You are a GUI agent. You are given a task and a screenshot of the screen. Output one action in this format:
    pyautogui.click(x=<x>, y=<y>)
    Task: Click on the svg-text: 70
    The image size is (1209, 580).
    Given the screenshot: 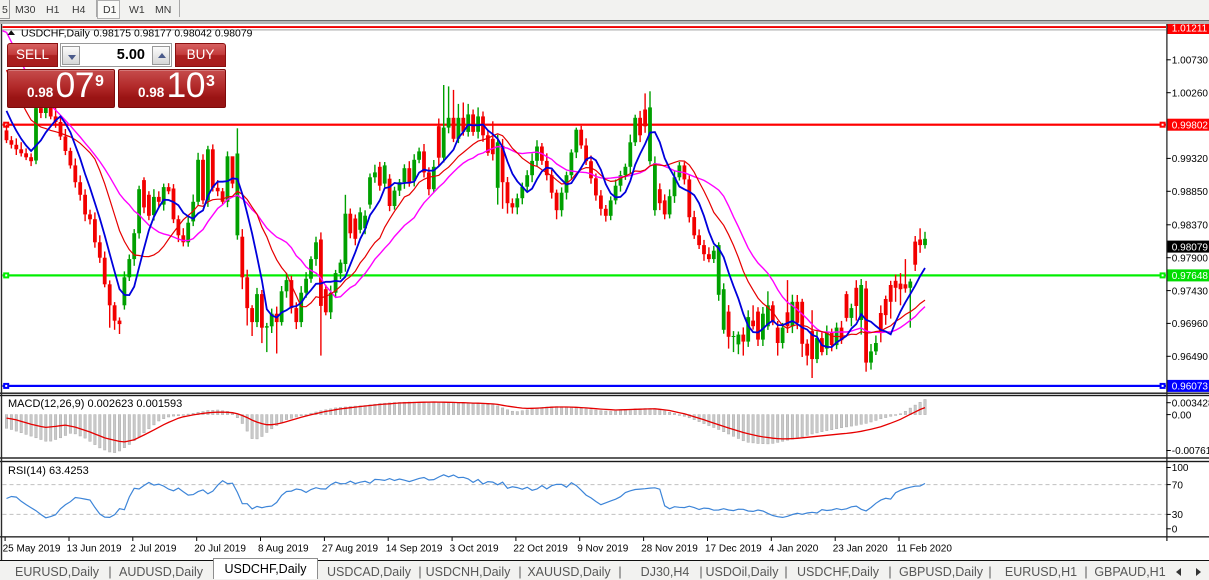 What is the action you would take?
    pyautogui.click(x=1178, y=485)
    